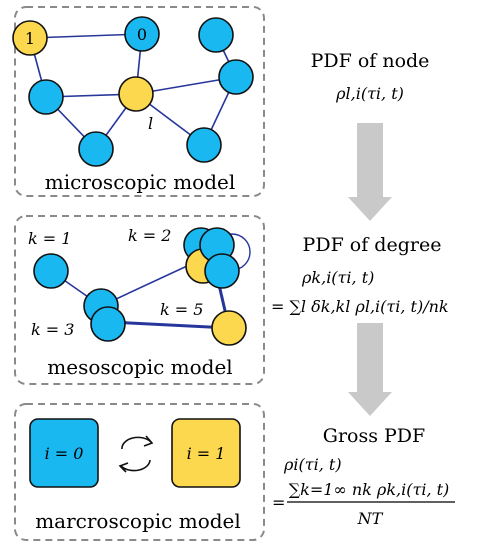 Image resolution: width=482 pixels, height=546 pixels. Describe the element at coordinates (337, 277) in the screenshot. I see `degree-pdf-formula-line1: ρk,i(τi, t)` at that location.